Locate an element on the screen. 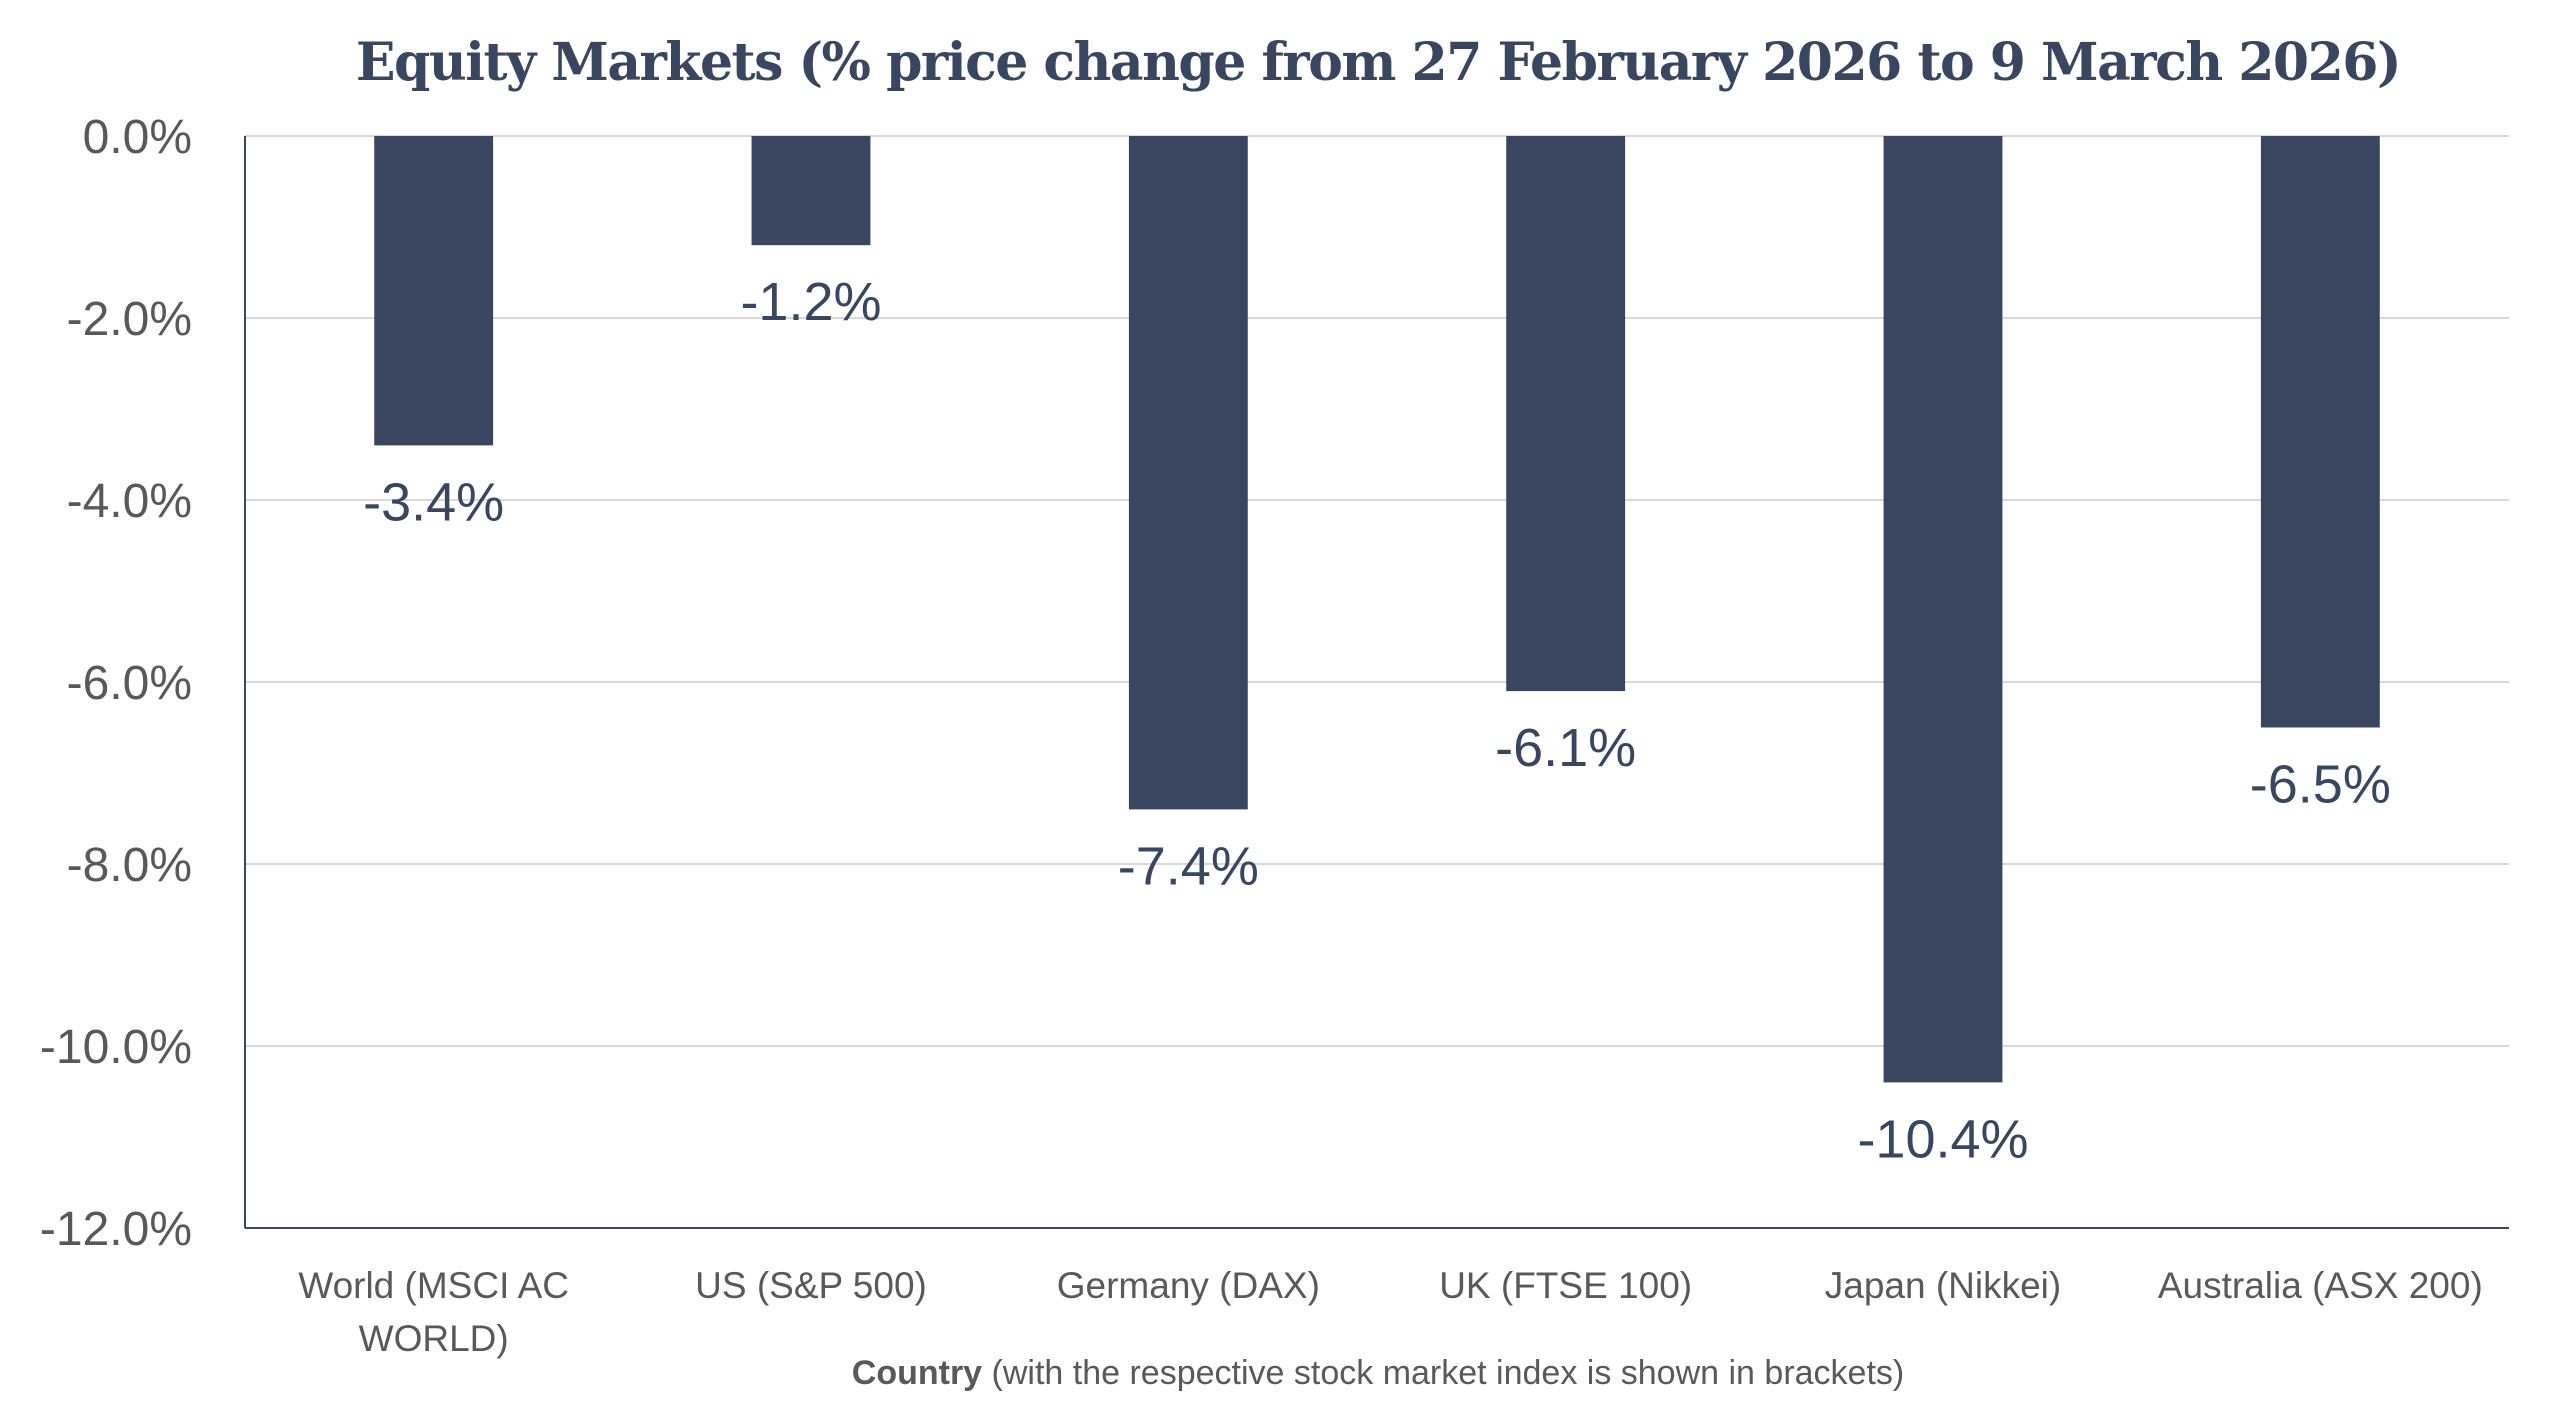 The width and height of the screenshot is (2560, 1411). x-tick-label: World (MSCI AC WORLD) is located at coordinates (433, 1312).